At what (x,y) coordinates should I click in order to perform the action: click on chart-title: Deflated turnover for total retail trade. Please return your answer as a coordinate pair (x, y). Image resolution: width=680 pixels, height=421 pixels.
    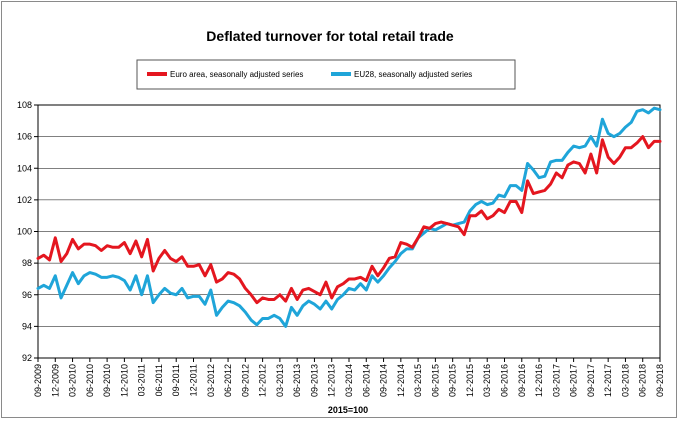
    Looking at the image, I should click on (330, 36).